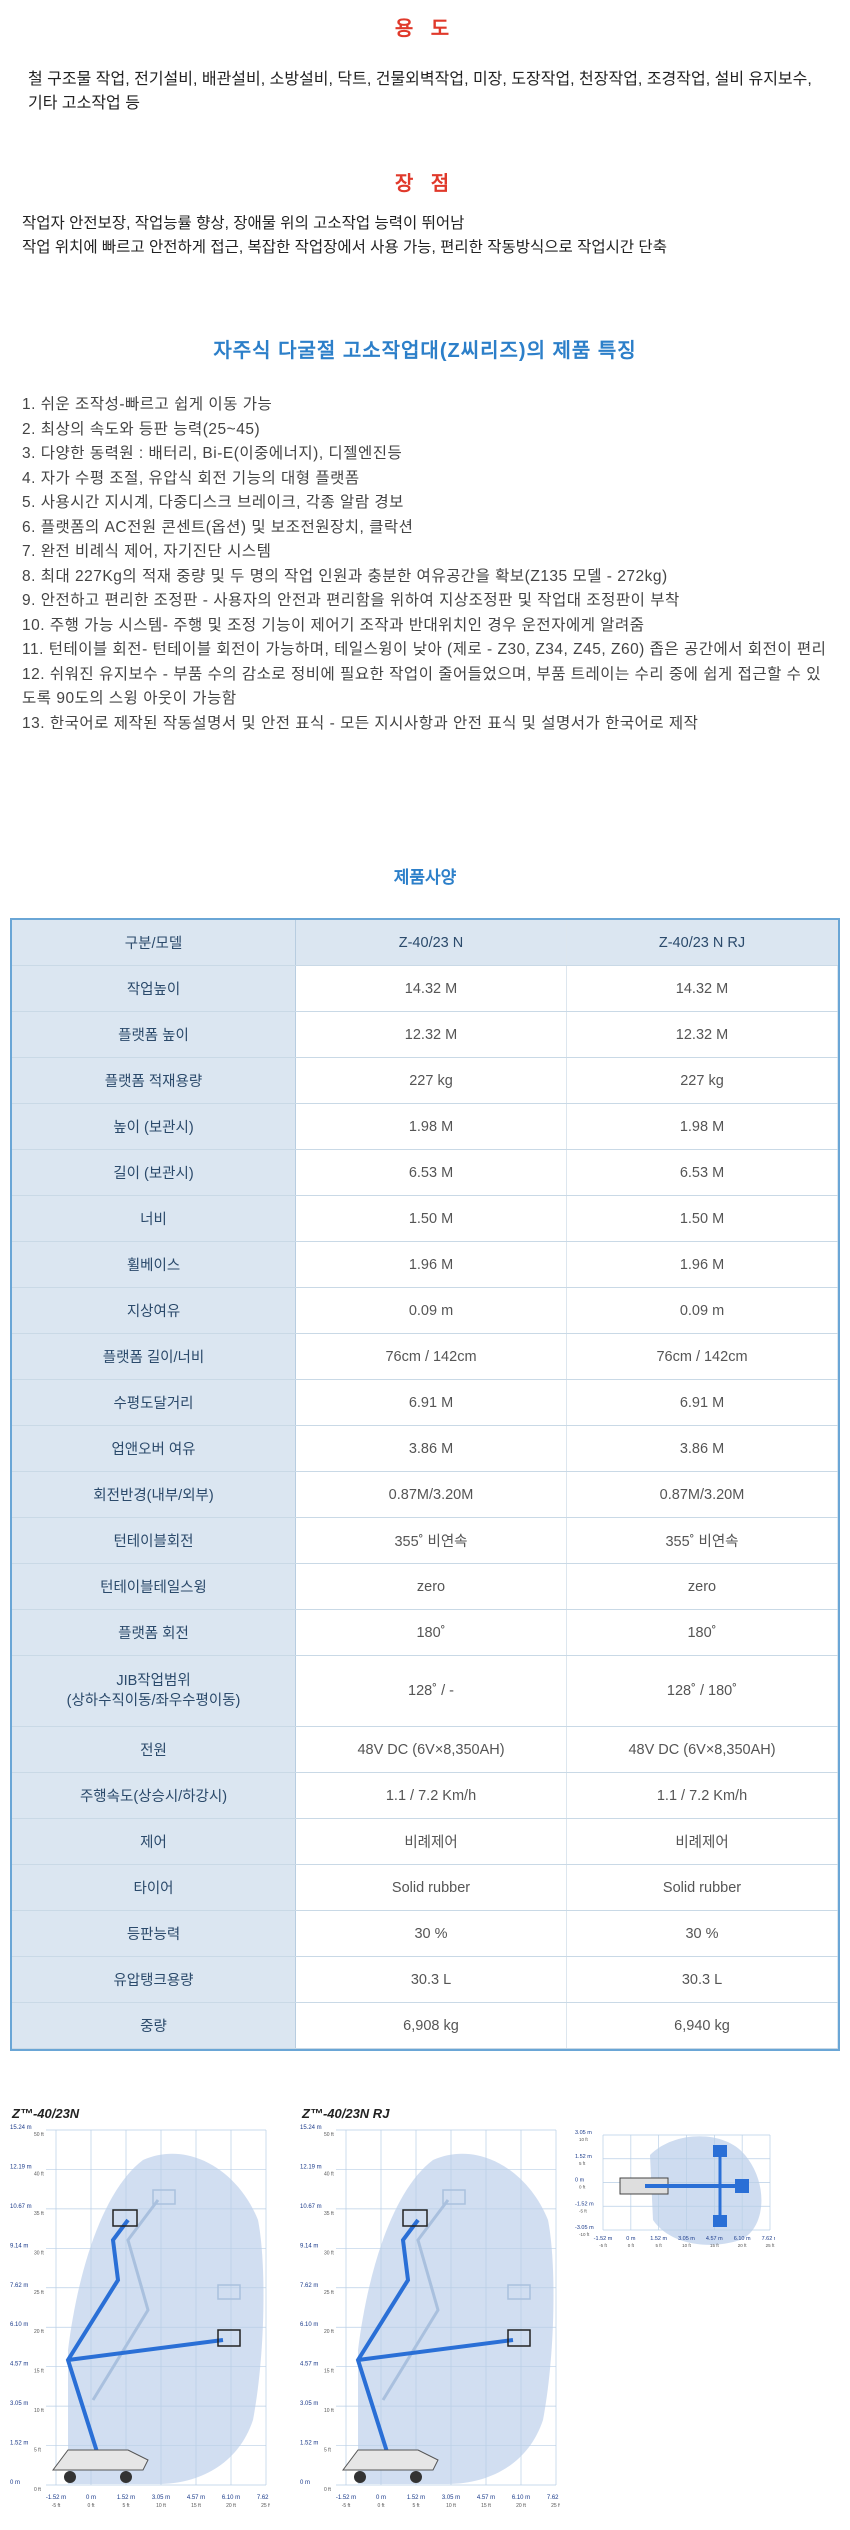 The image size is (850, 2530). I want to click on spec-value-cell: 3.86 M, so click(702, 1448).